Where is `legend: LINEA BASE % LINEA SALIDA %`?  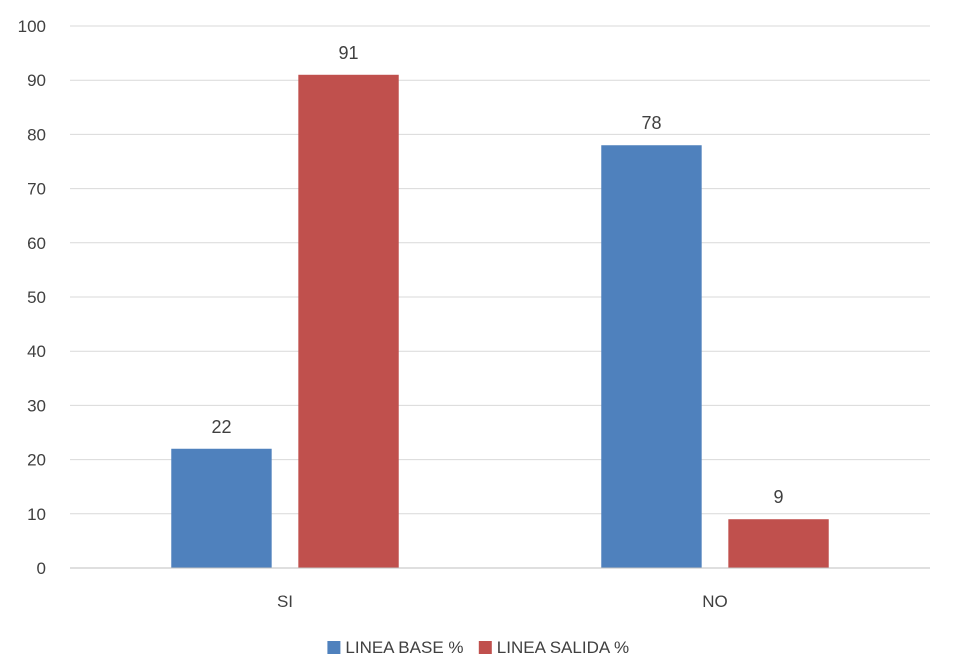 legend: LINEA BASE % LINEA SALIDA % is located at coordinates (478, 647).